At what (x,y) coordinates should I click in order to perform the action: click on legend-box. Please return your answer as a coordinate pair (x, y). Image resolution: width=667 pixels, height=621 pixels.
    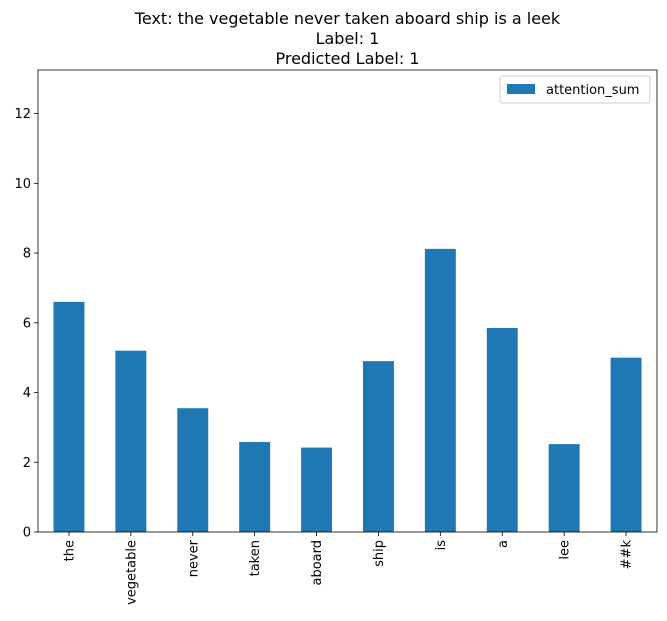
    Looking at the image, I should click on (575, 89).